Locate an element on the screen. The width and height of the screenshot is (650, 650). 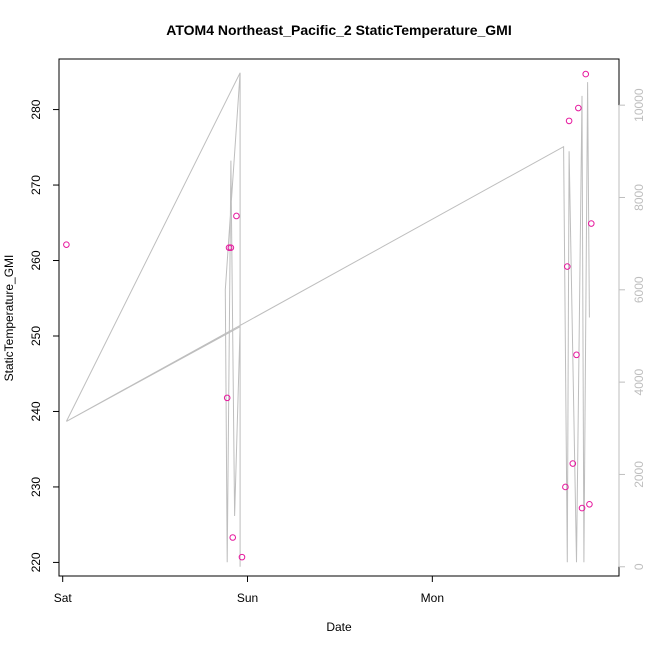
y-left-tick-label: 280 is located at coordinates (36, 109).